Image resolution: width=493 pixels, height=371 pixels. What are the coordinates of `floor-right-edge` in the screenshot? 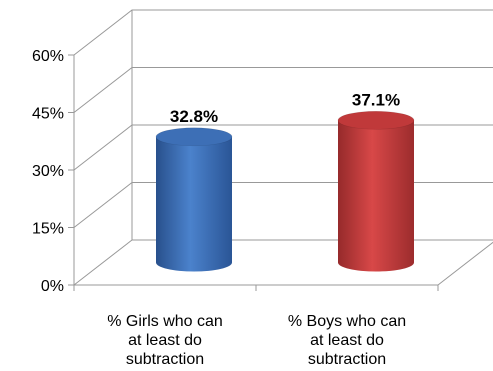 It's located at (465, 263).